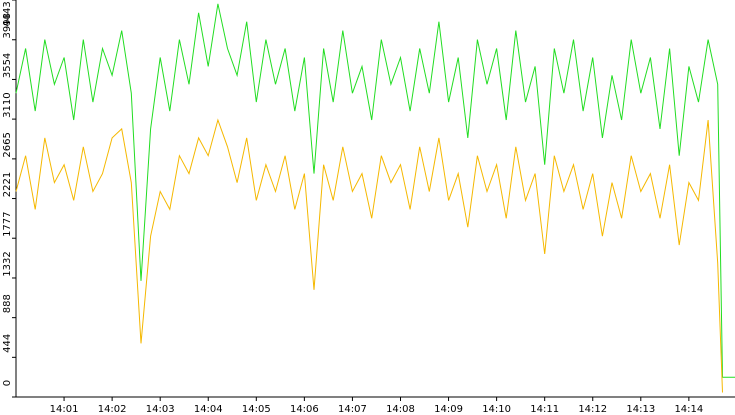 The height and width of the screenshot is (415, 735). I want to click on x-tick-label: 14:14, so click(688, 409).